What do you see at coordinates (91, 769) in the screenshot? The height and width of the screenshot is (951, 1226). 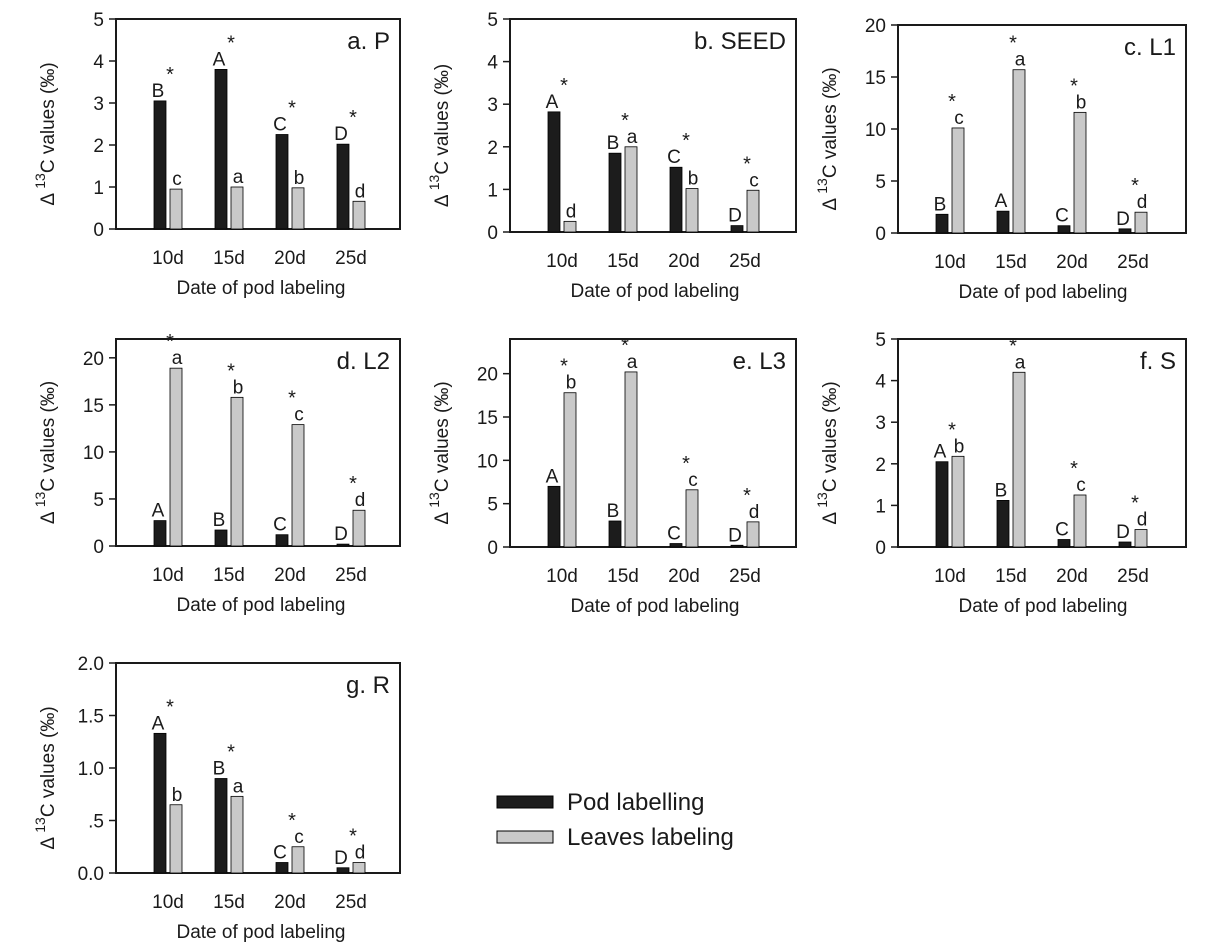 I see `y-tick-label: 1.0` at bounding box center [91, 769].